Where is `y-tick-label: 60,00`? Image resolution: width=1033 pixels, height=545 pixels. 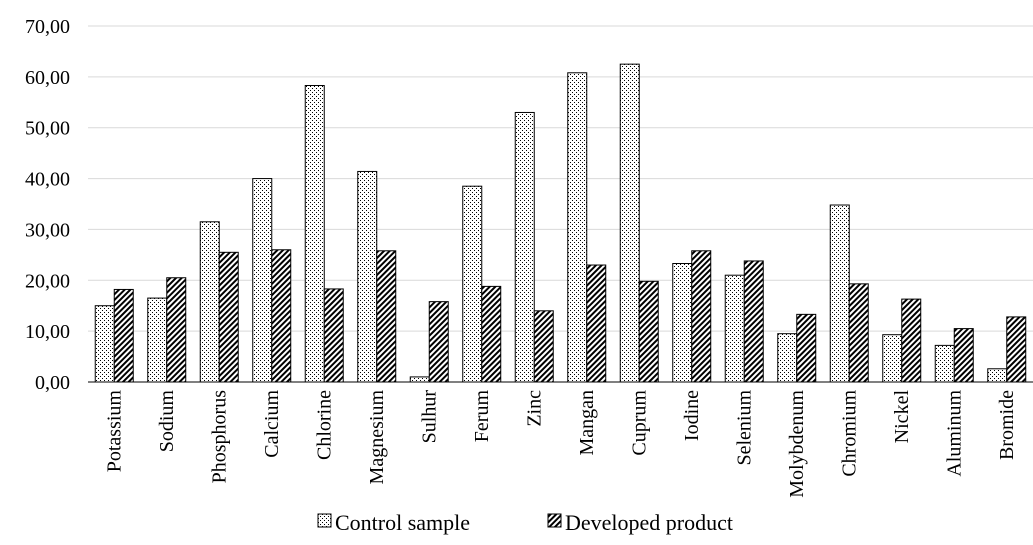
y-tick-label: 60,00 is located at coordinates (47, 78).